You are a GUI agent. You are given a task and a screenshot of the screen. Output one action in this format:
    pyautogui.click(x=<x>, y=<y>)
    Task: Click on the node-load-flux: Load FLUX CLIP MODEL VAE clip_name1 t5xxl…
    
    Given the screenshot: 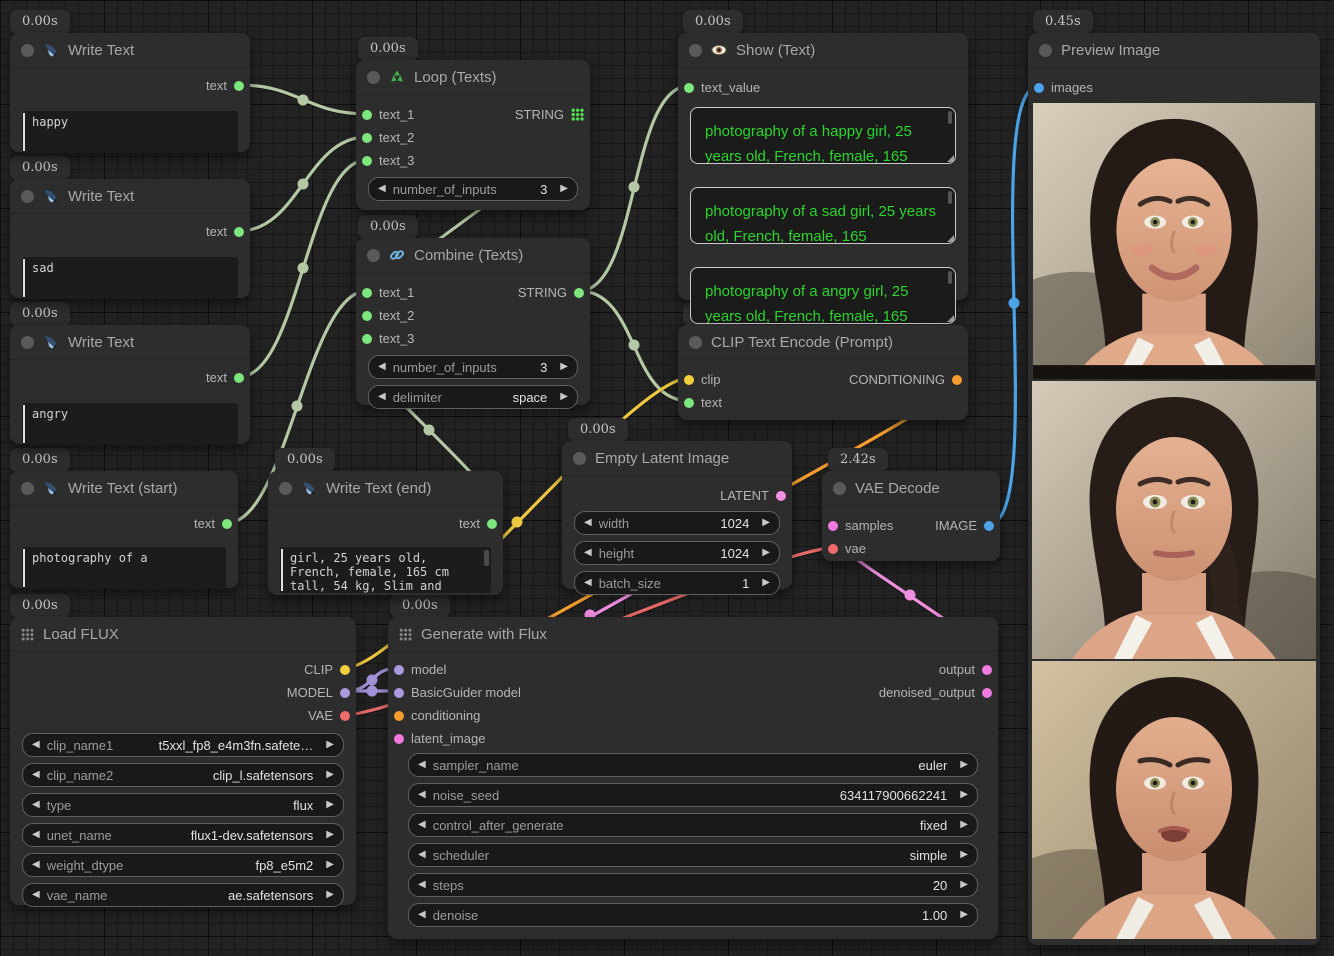 What is the action you would take?
    pyautogui.click(x=183, y=762)
    